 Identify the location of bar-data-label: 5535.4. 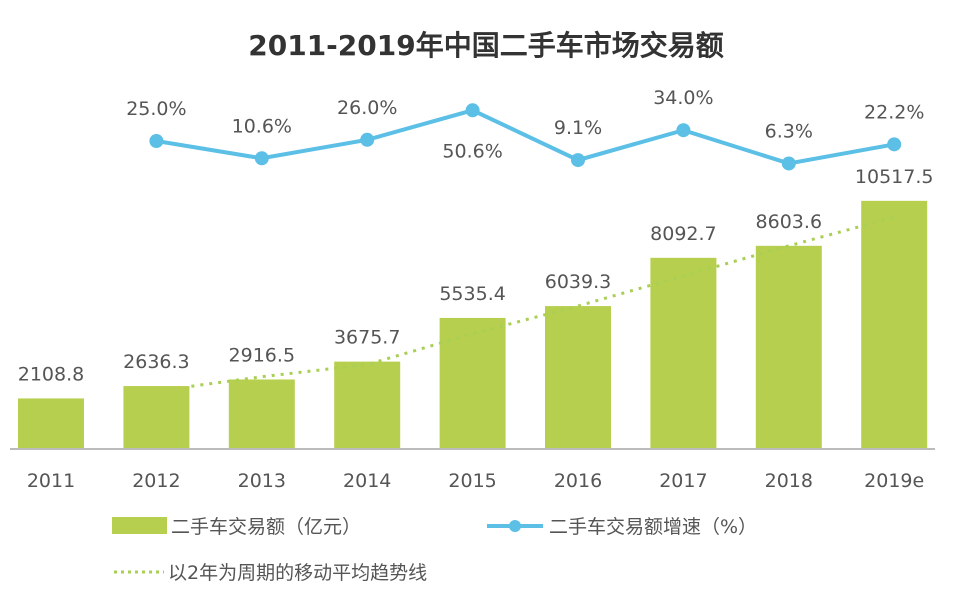
(472, 294).